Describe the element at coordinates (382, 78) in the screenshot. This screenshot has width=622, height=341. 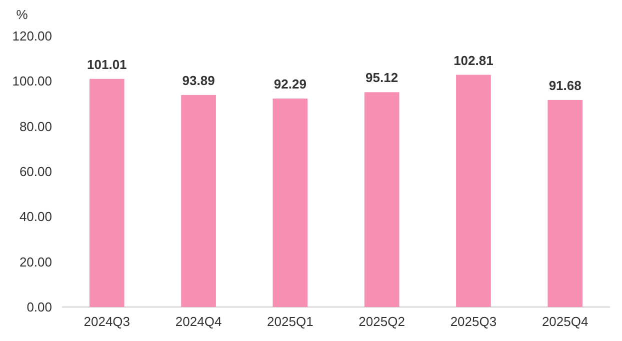
I see `data-label: 95.12` at that location.